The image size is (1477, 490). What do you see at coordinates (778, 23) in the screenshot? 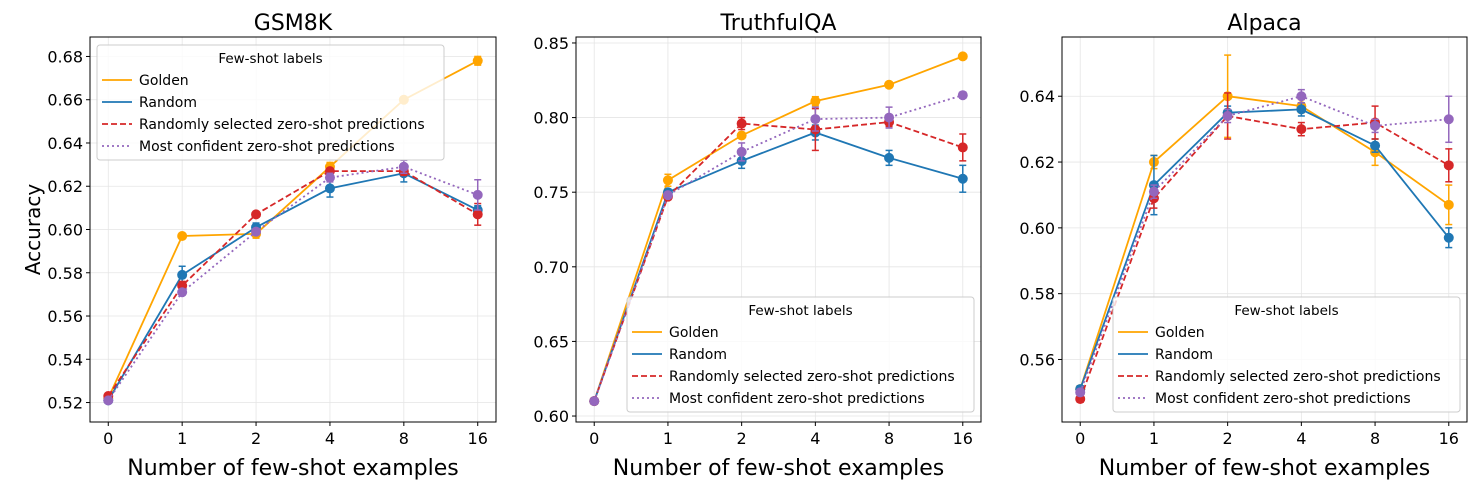
I see `chart-title: TruthfulQA` at bounding box center [778, 23].